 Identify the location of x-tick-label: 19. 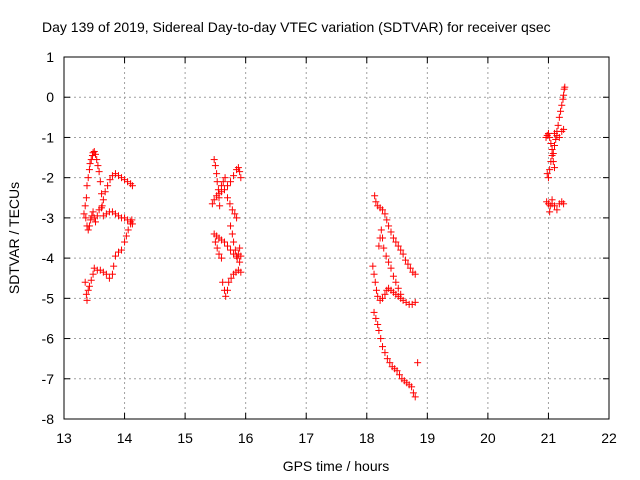
(428, 438).